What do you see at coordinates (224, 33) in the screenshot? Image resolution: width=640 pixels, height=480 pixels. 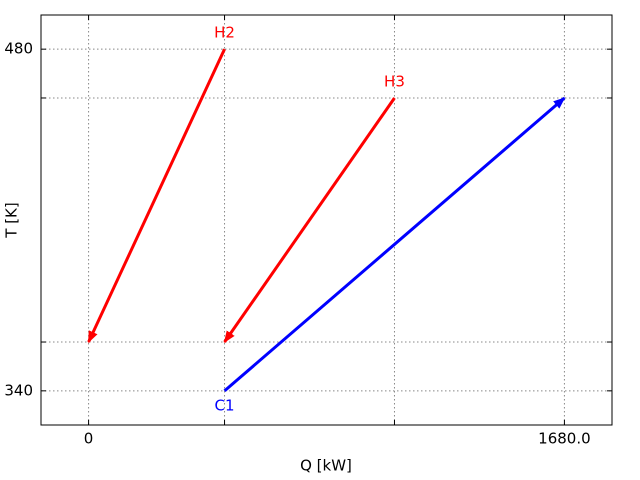 I see `stream-label: H2` at bounding box center [224, 33].